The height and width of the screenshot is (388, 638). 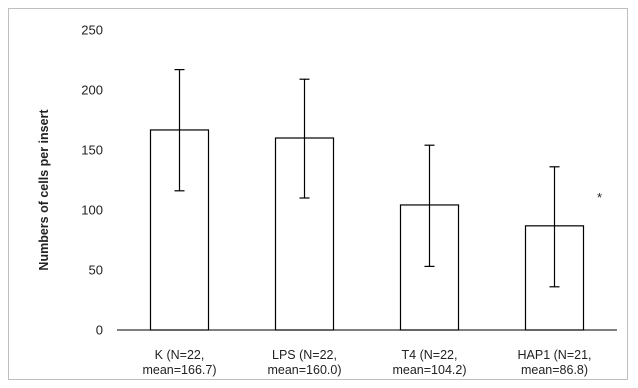 What do you see at coordinates (429, 370) in the screenshot?
I see `x-tick-label: mean=104.2)` at bounding box center [429, 370].